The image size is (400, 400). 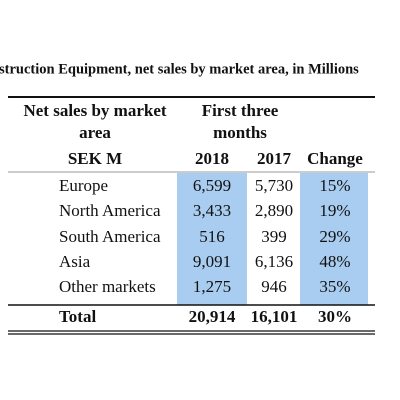 I want to click on row-label: North America, so click(x=110, y=210).